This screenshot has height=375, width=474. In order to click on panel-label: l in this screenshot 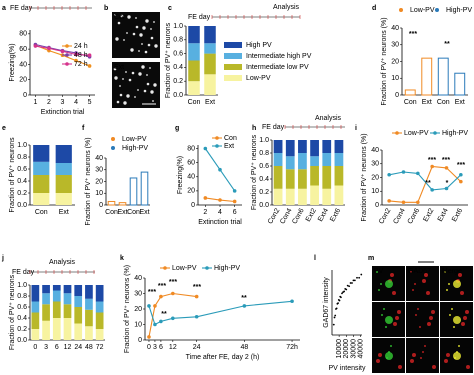, I will do `click(315, 258)`.